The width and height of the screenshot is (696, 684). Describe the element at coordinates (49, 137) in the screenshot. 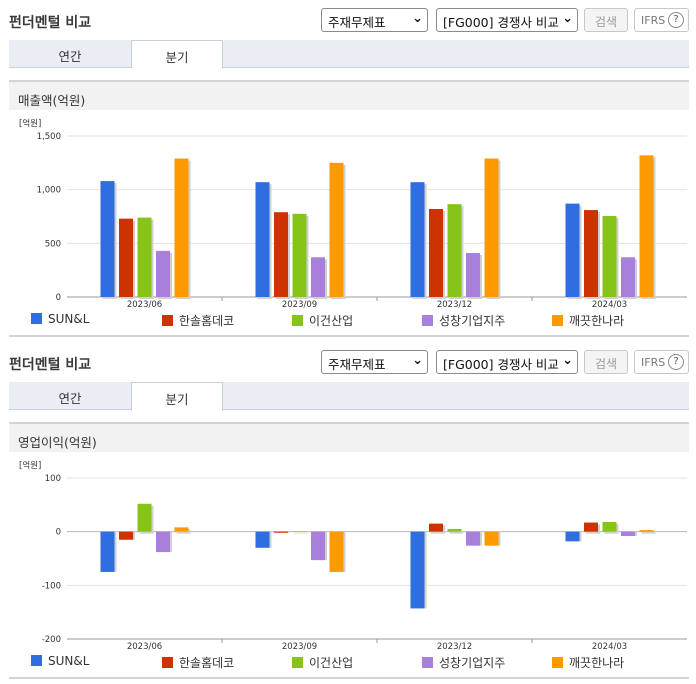

I see `y-tick-label: 1,500` at that location.